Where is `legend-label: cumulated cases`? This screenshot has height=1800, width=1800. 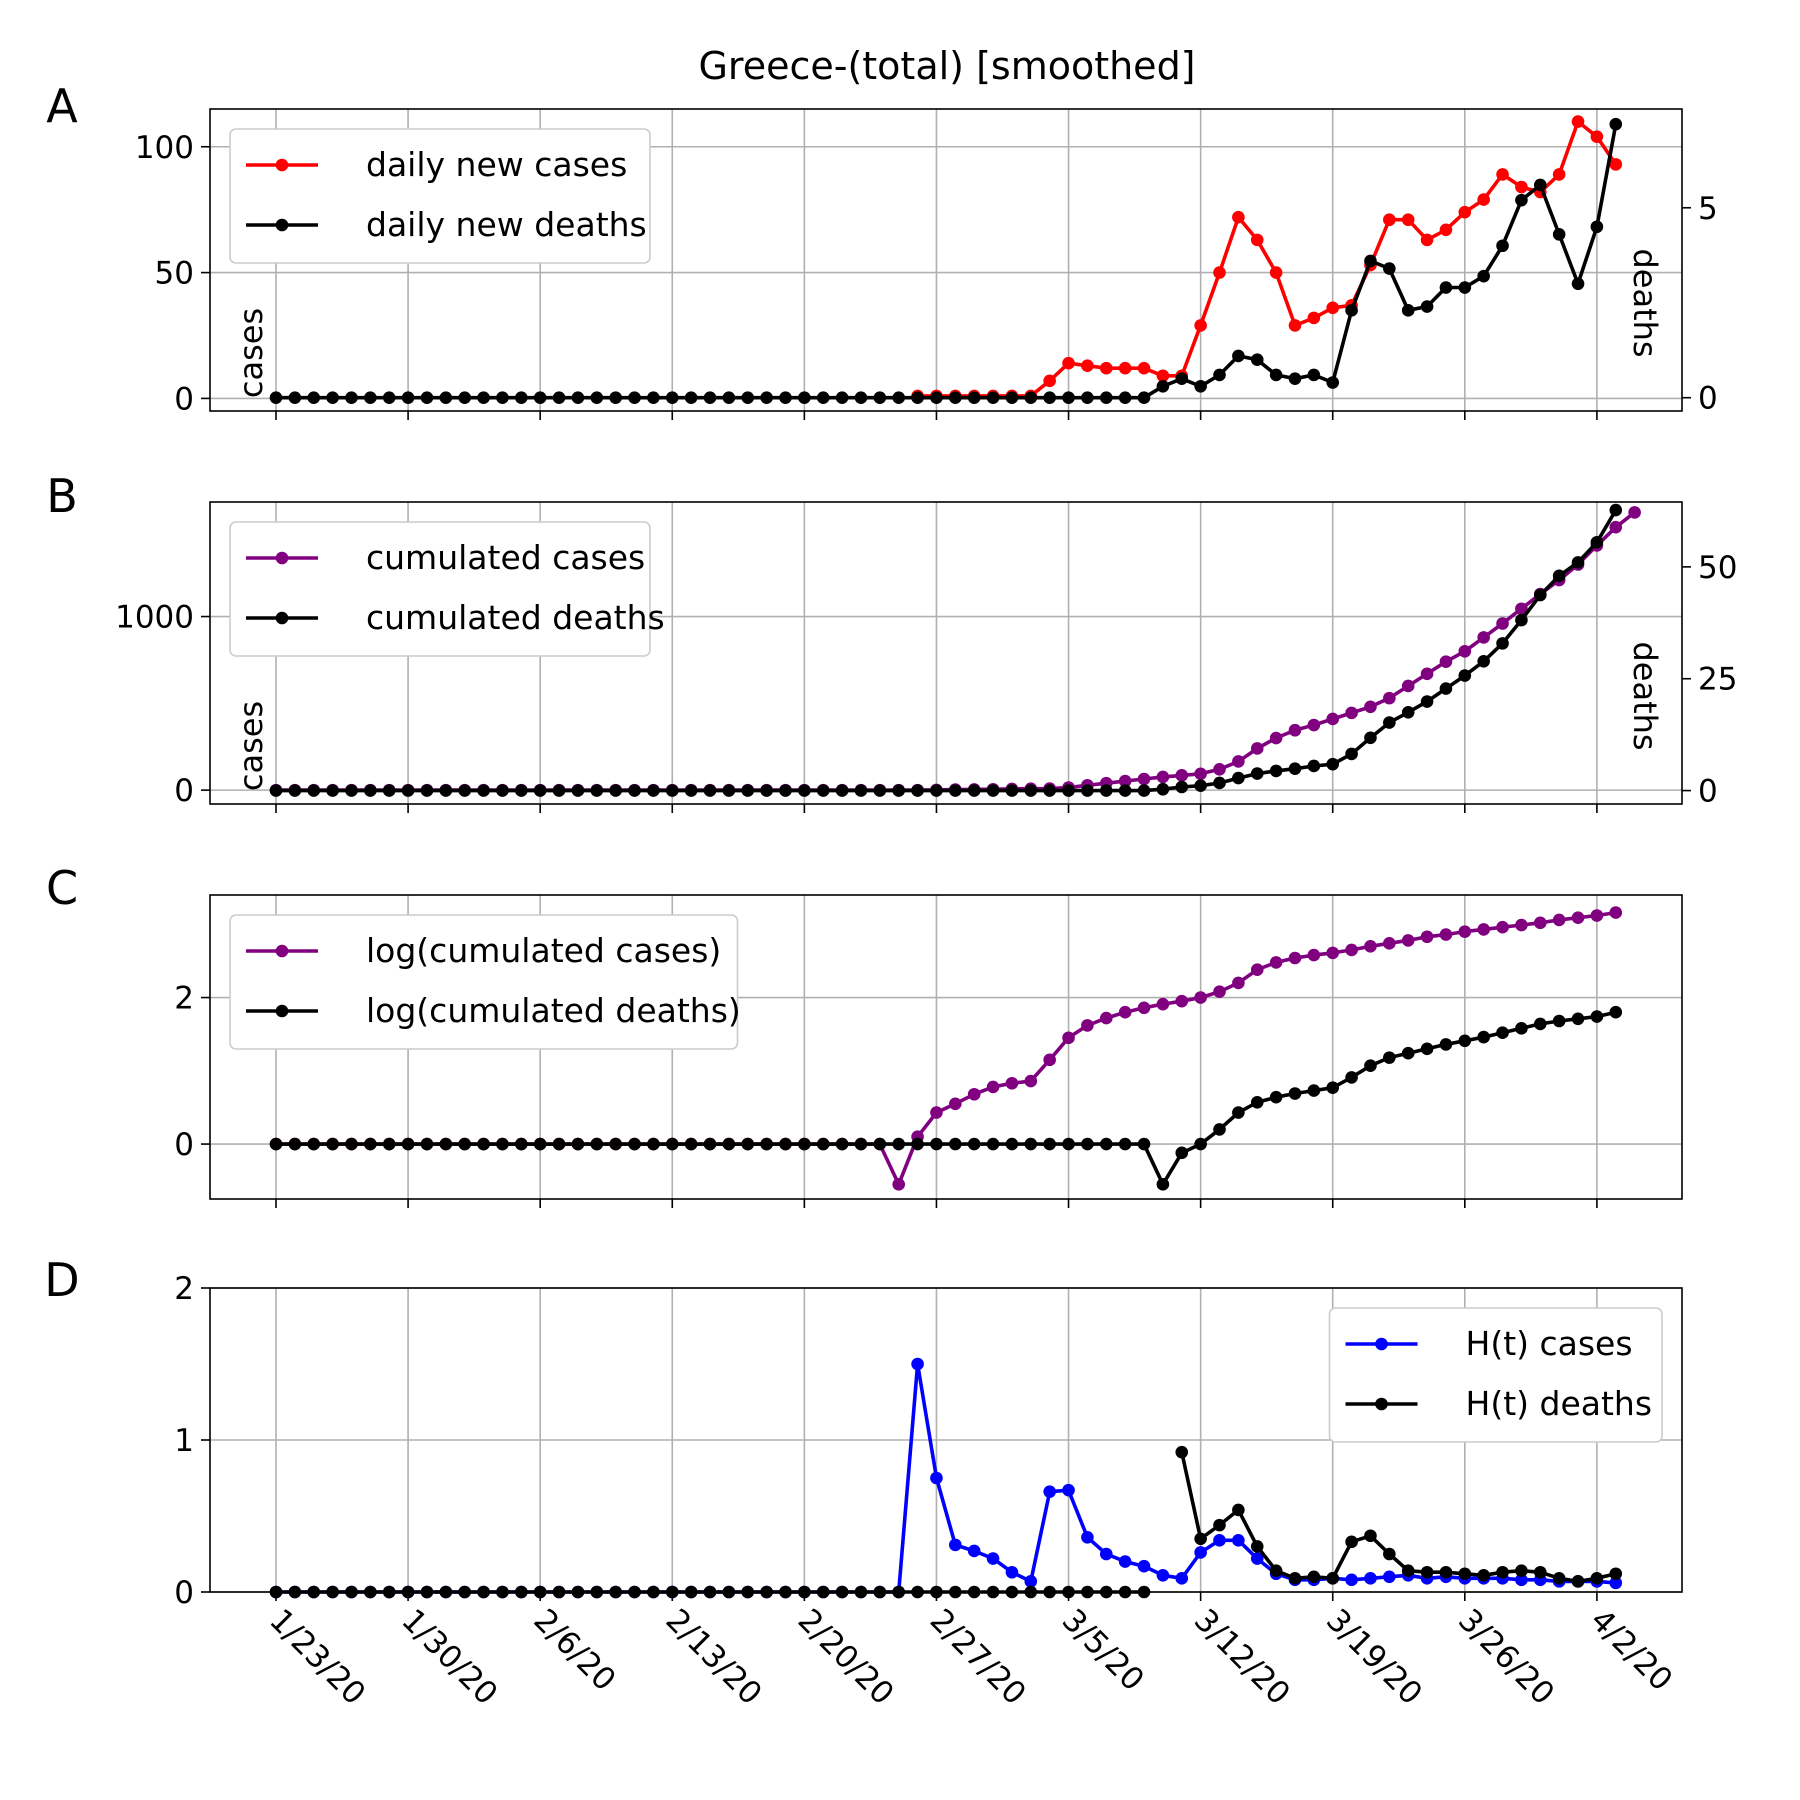
legend-label: cumulated cases is located at coordinates (505, 557).